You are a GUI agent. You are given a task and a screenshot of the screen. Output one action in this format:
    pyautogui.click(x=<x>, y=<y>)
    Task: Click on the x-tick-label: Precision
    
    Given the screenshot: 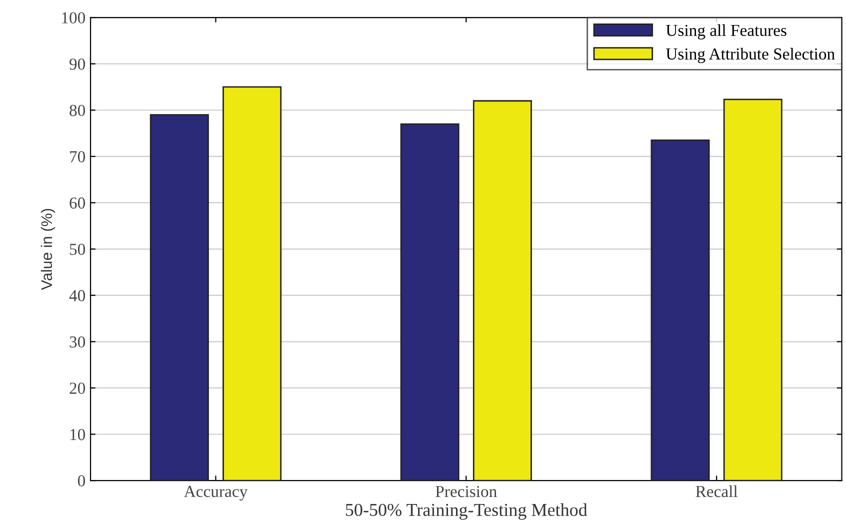 What is the action you would take?
    pyautogui.click(x=466, y=492)
    